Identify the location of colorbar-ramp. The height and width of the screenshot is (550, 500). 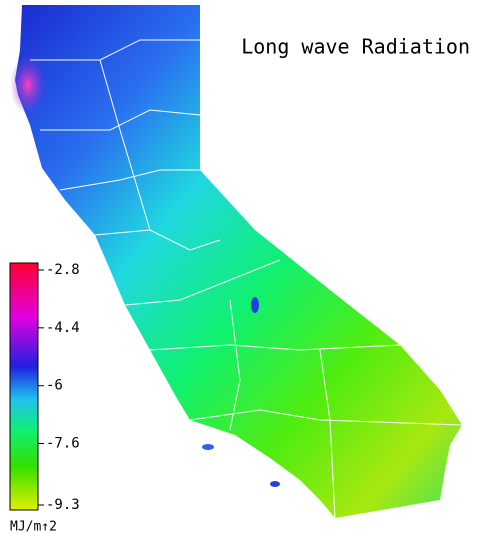
(24, 386).